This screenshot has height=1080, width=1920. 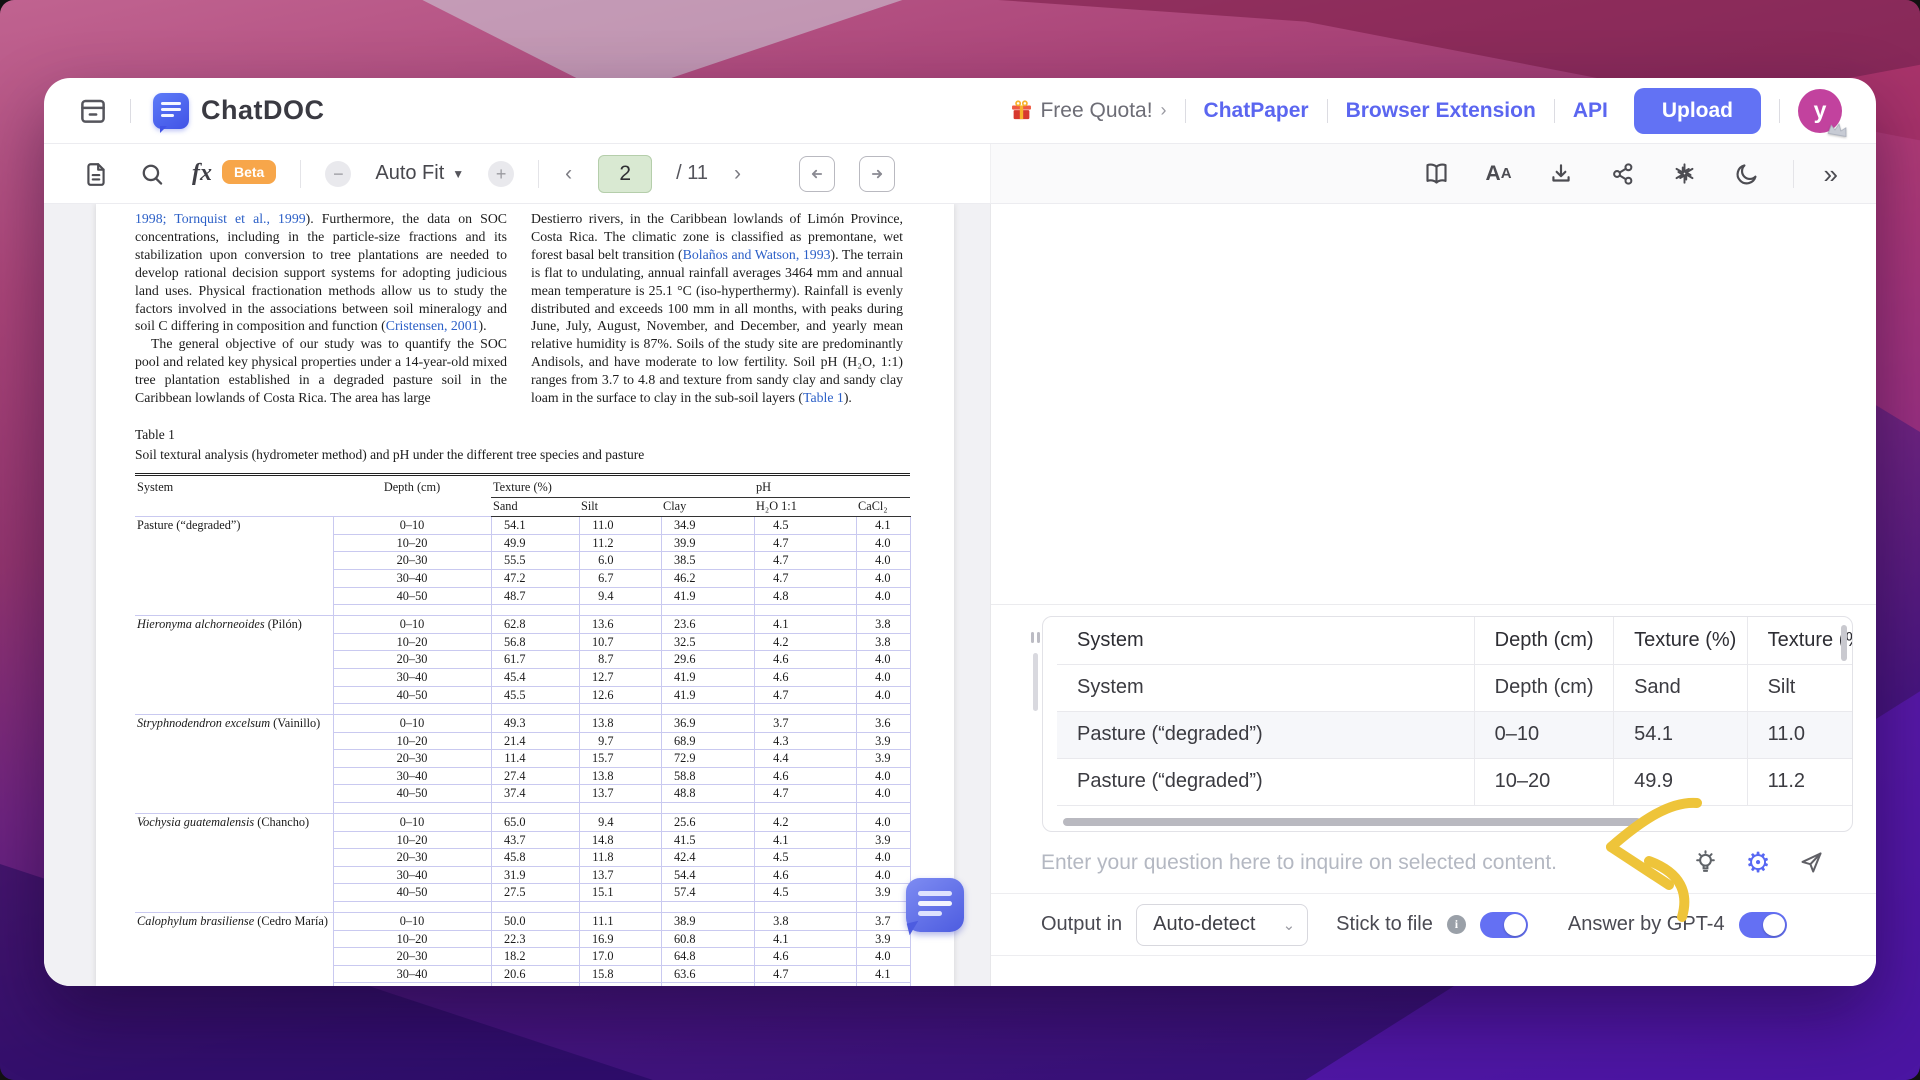 I want to click on previous-page-icon: ‹, so click(x=569, y=173).